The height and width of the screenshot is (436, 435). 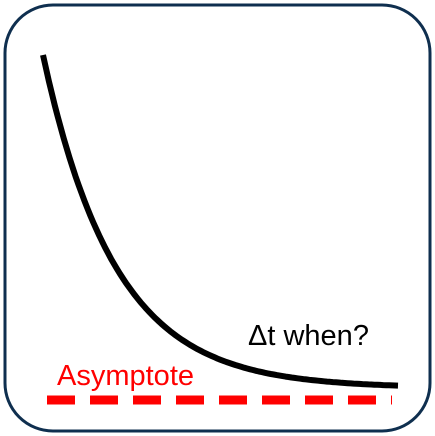 What do you see at coordinates (308, 336) in the screenshot?
I see `delta-t-annotation: Δt when?` at bounding box center [308, 336].